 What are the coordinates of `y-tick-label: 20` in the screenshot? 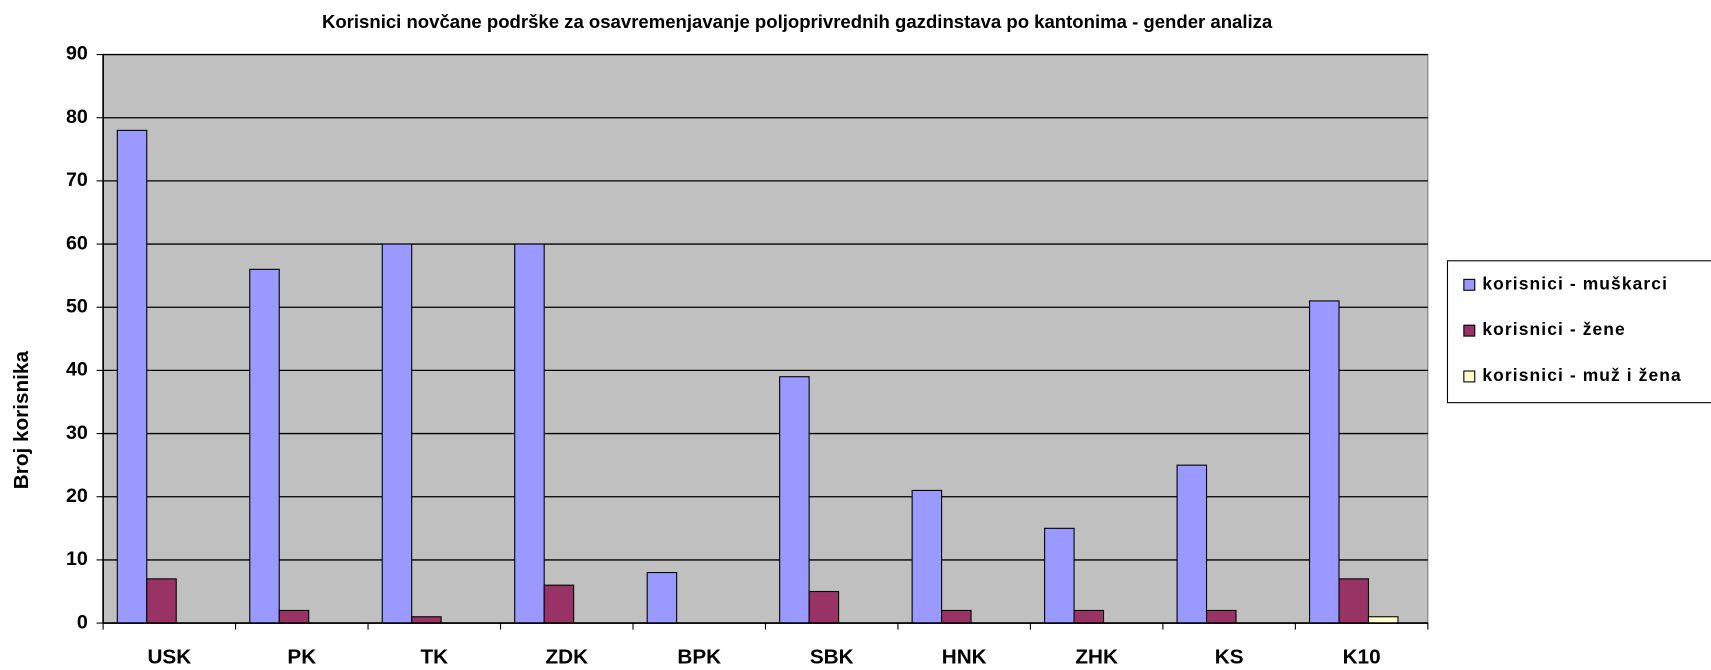 It's located at (77, 496).